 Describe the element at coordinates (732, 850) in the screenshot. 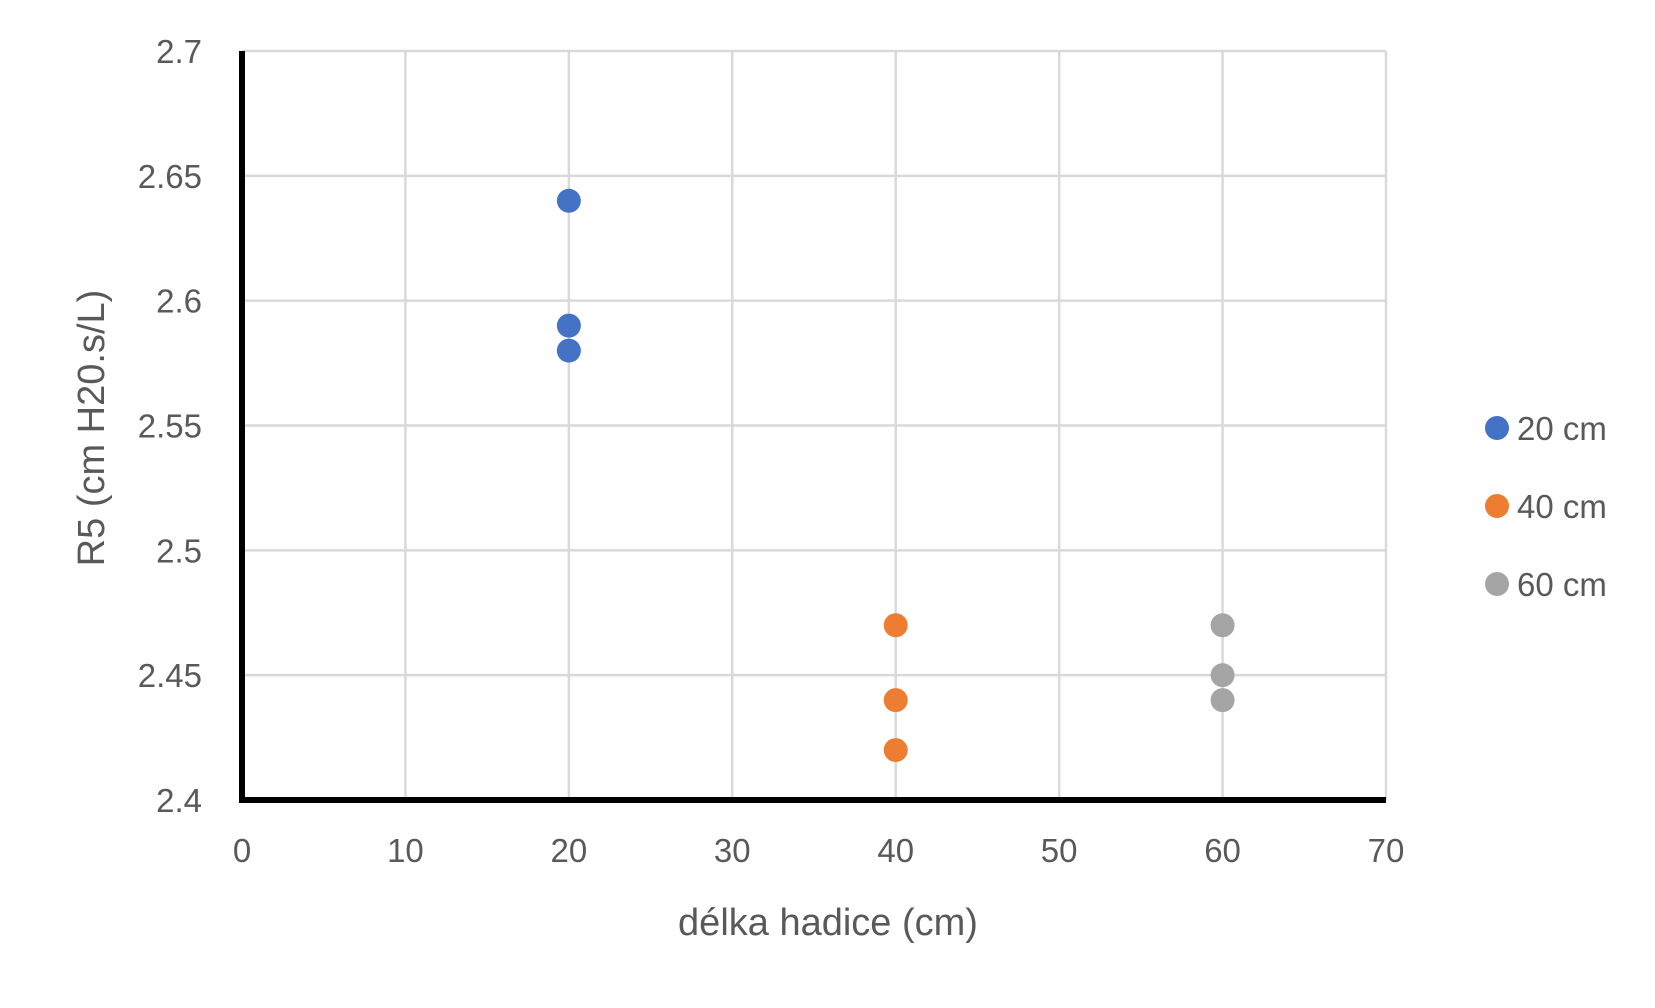

I see `x-tick-label: 30` at that location.